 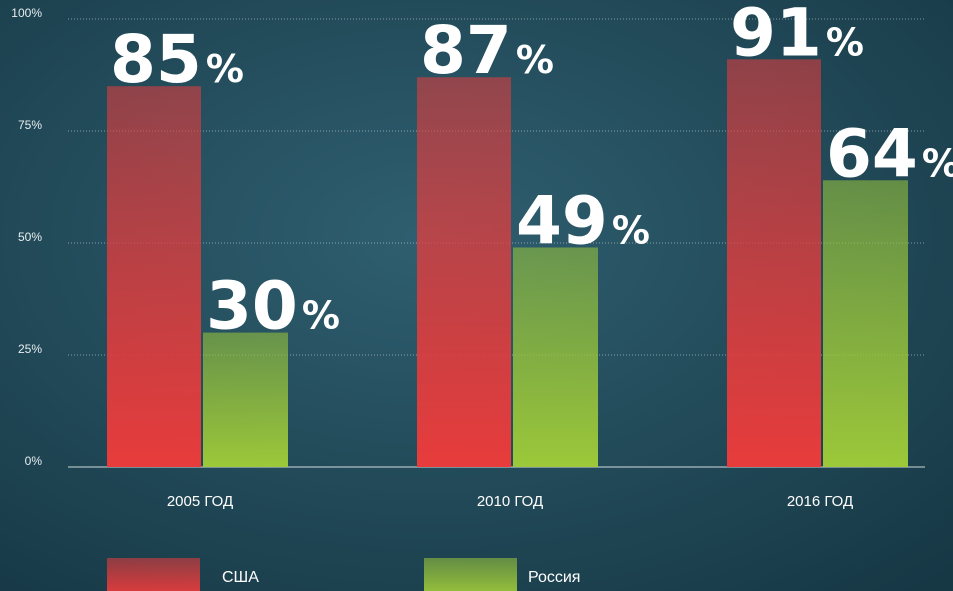 I want to click on y-tick-label: 100%, so click(x=26, y=13).